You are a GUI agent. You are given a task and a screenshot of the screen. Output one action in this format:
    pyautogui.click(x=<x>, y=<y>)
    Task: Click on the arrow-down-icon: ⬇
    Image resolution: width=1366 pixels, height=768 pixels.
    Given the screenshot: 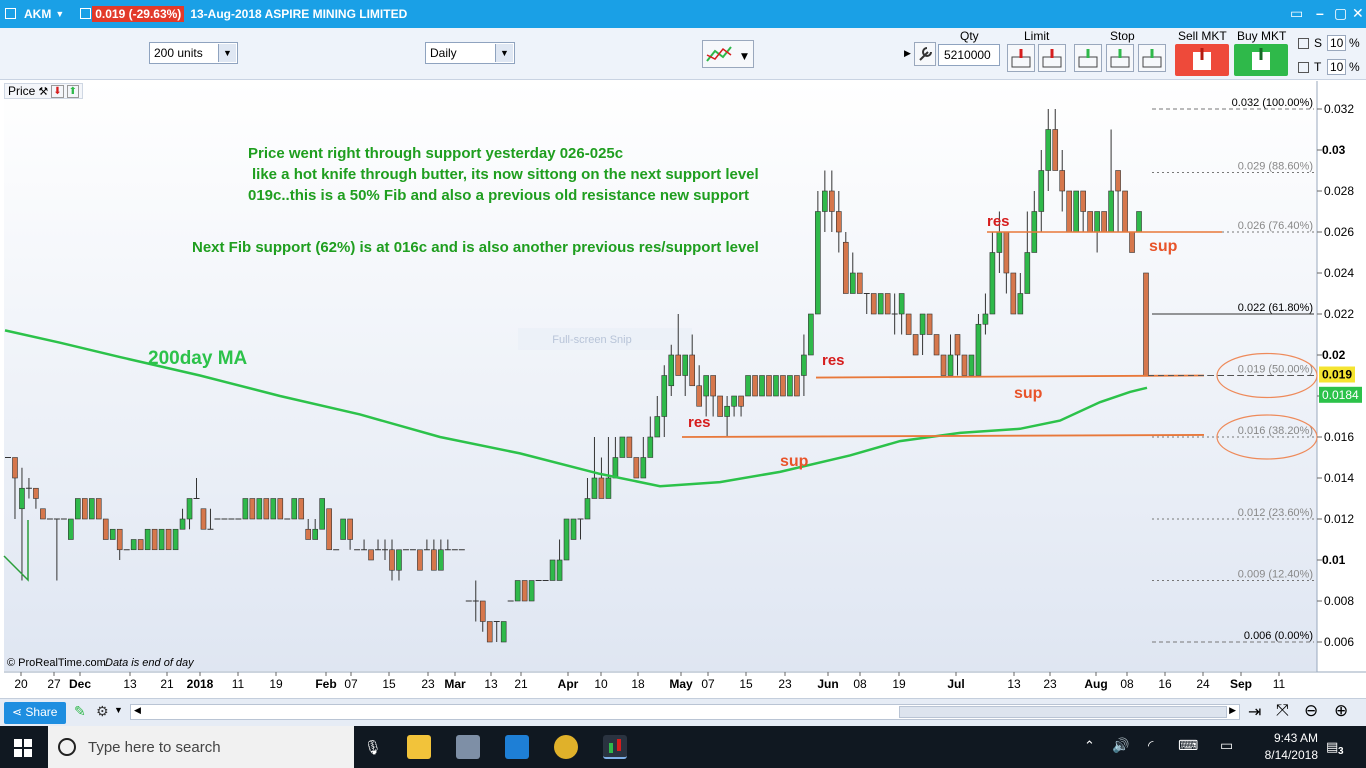 What is the action you would take?
    pyautogui.click(x=57, y=91)
    